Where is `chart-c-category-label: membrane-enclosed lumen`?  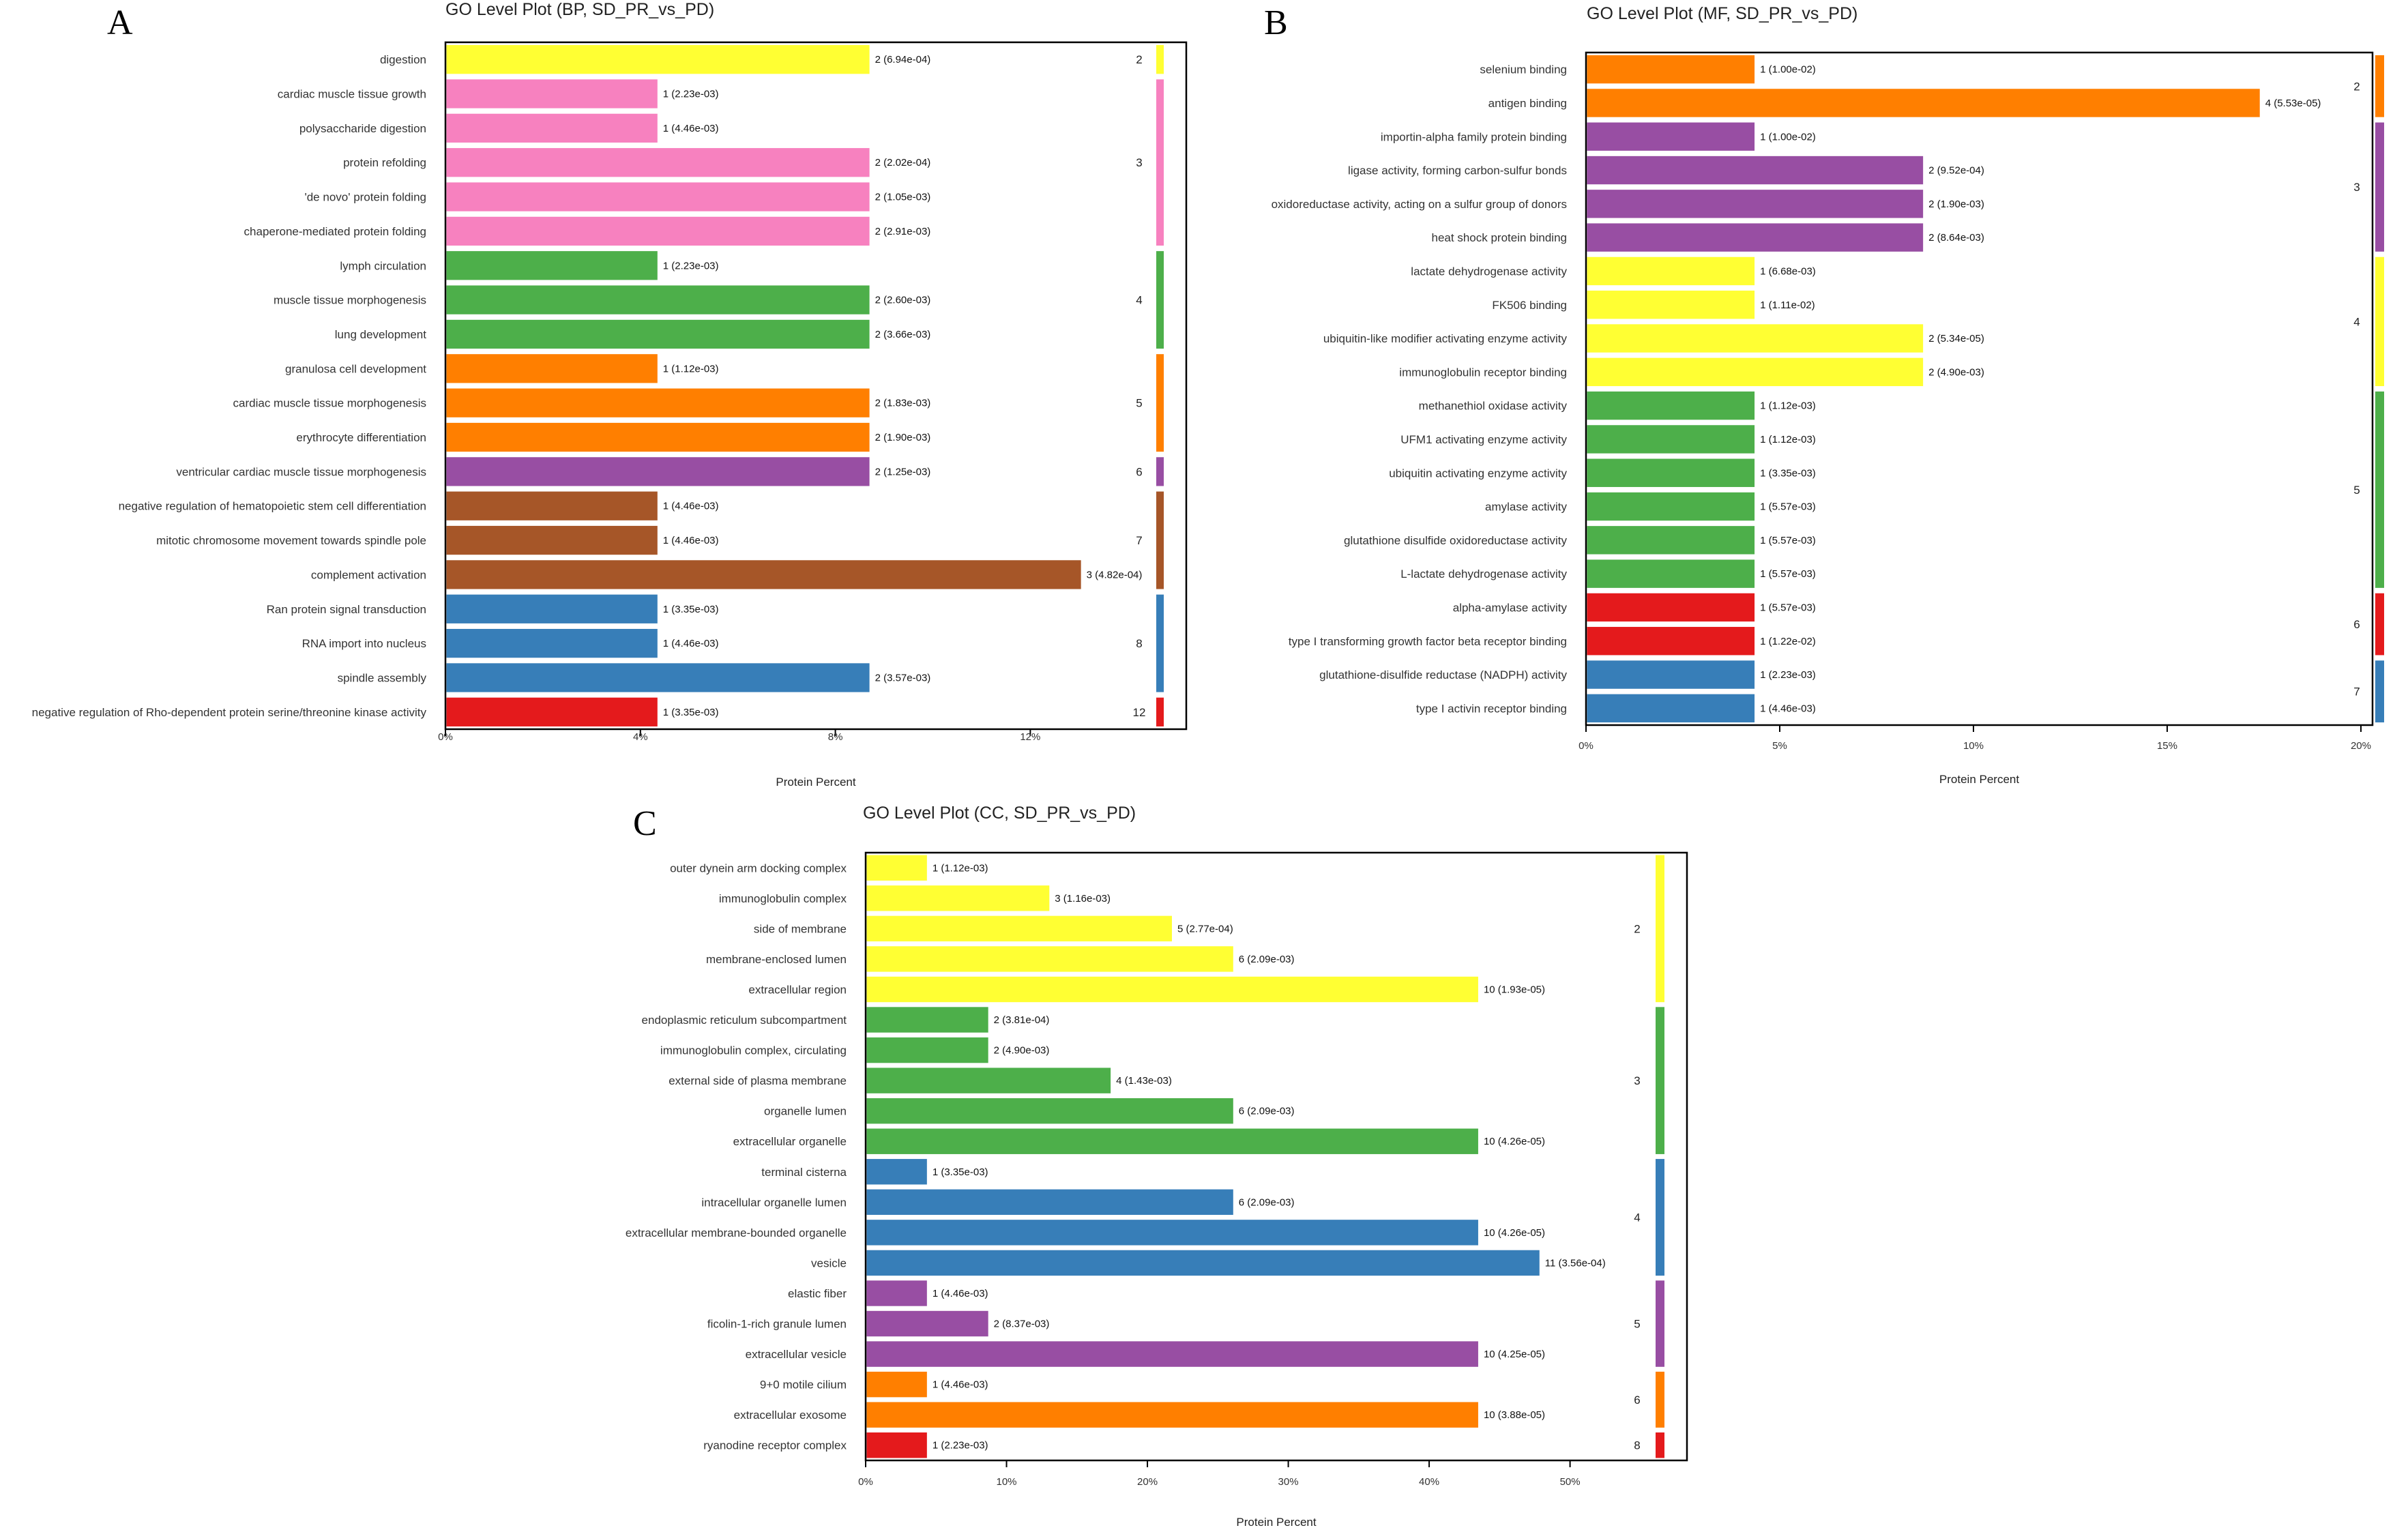
chart-c-category-label: membrane-enclosed lumen is located at coordinates (776, 959).